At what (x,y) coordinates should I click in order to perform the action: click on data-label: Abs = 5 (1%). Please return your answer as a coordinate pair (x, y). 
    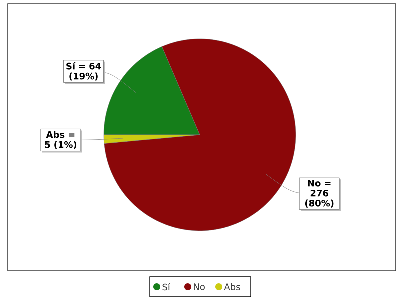
    Looking at the image, I should click on (61, 140).